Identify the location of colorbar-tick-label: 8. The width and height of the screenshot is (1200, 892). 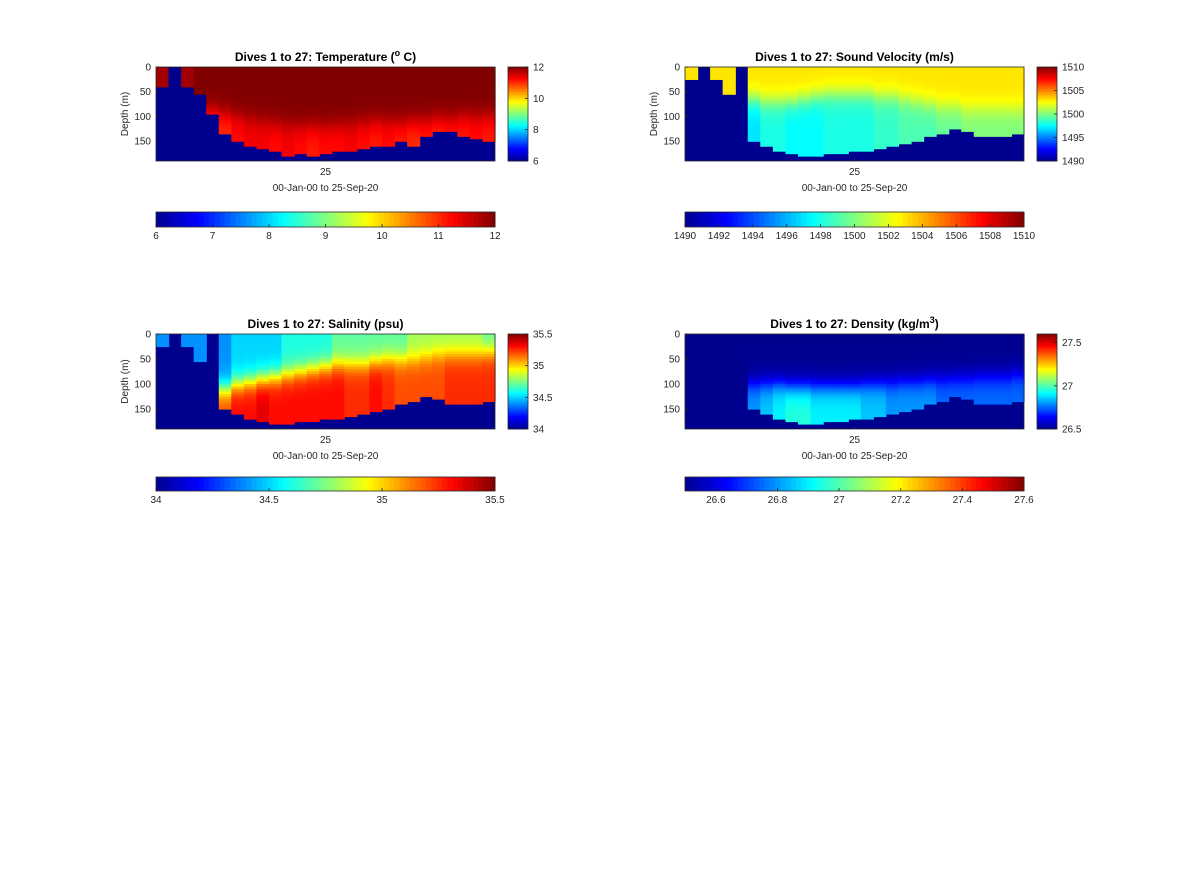
(536, 130).